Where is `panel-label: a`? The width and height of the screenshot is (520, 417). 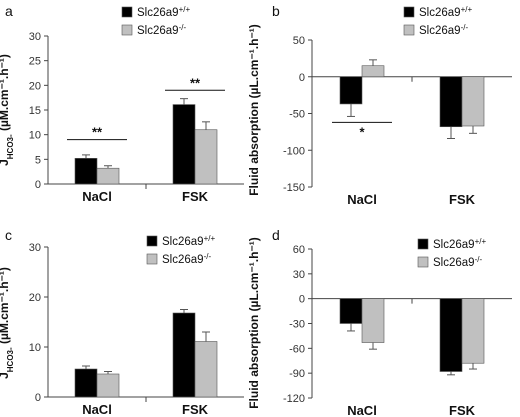 panel-label: a is located at coordinates (9, 11).